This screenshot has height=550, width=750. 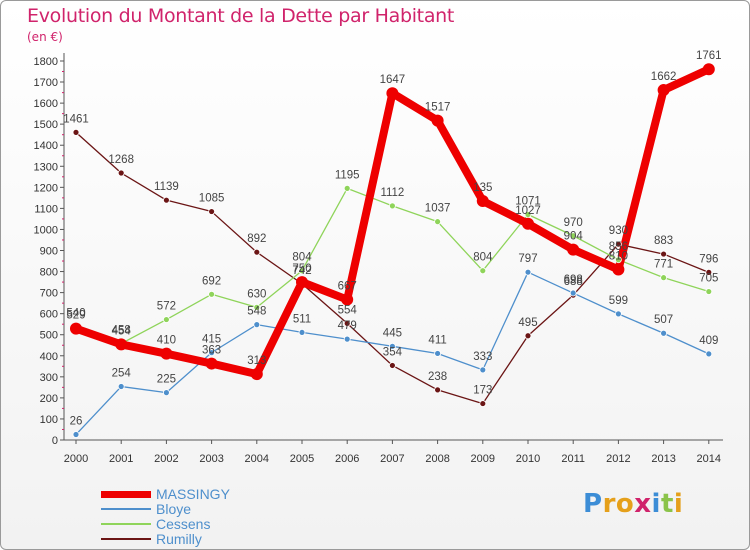 What do you see at coordinates (46, 167) in the screenshot?
I see `y-tick-label: 1300` at bounding box center [46, 167].